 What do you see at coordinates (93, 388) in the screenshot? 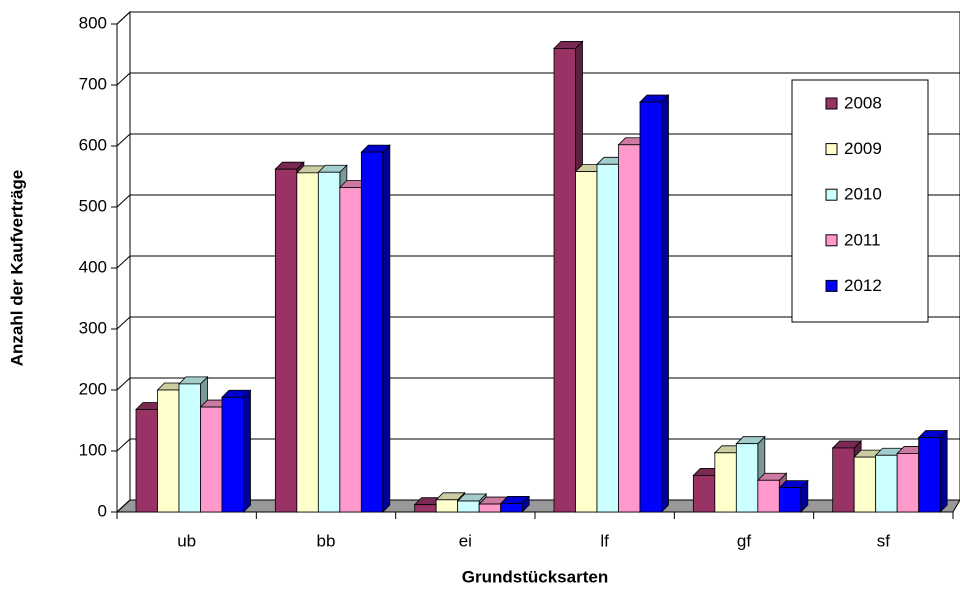
I see `y-tick-label: 200` at bounding box center [93, 388].